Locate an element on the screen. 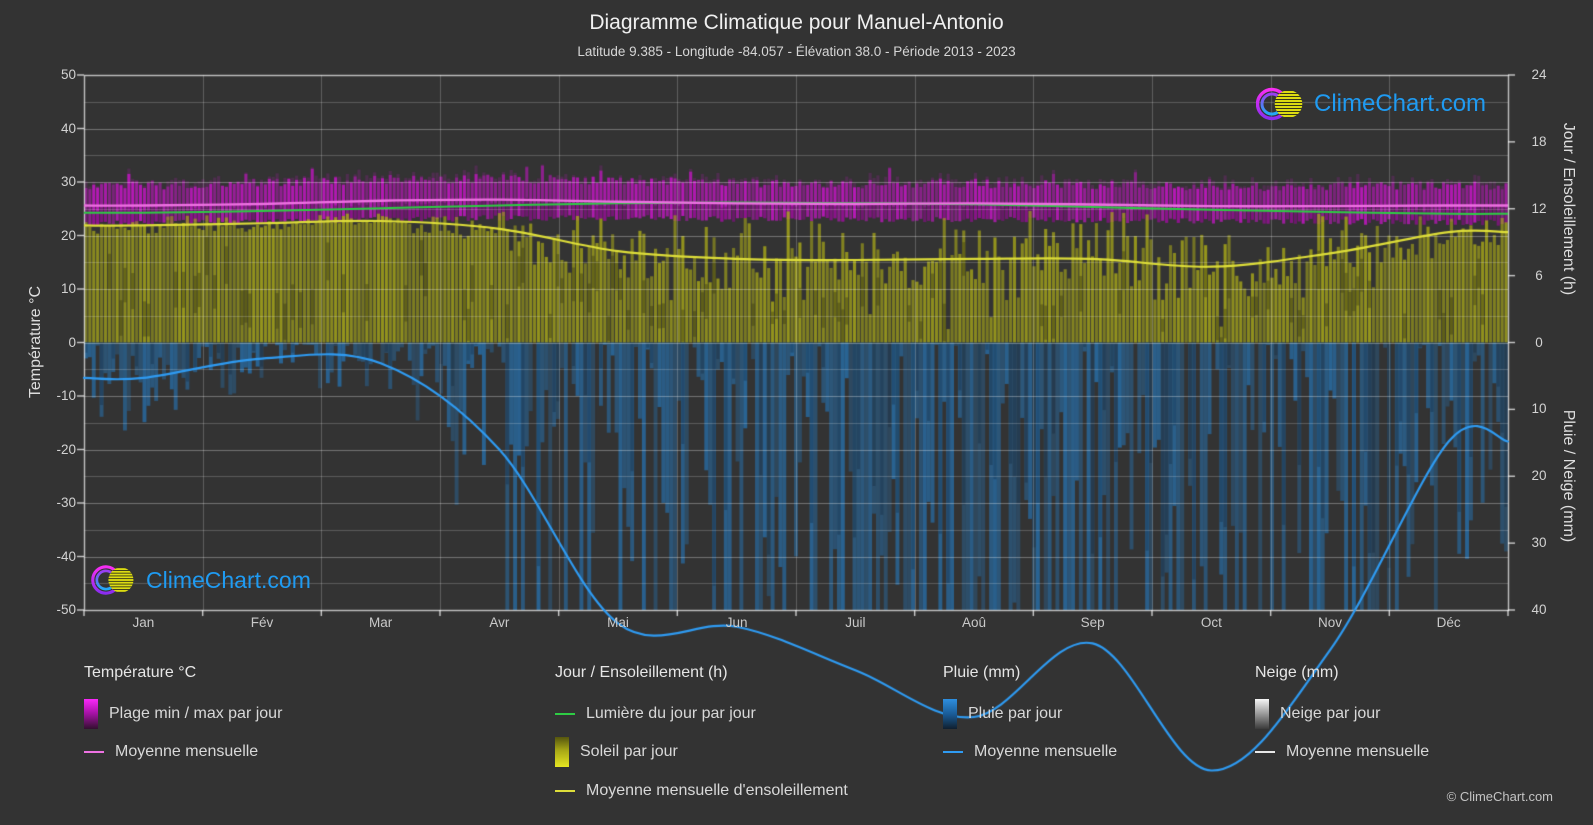 This screenshot has height=825, width=1593. x-axis-month-label: Jan is located at coordinates (143, 622).